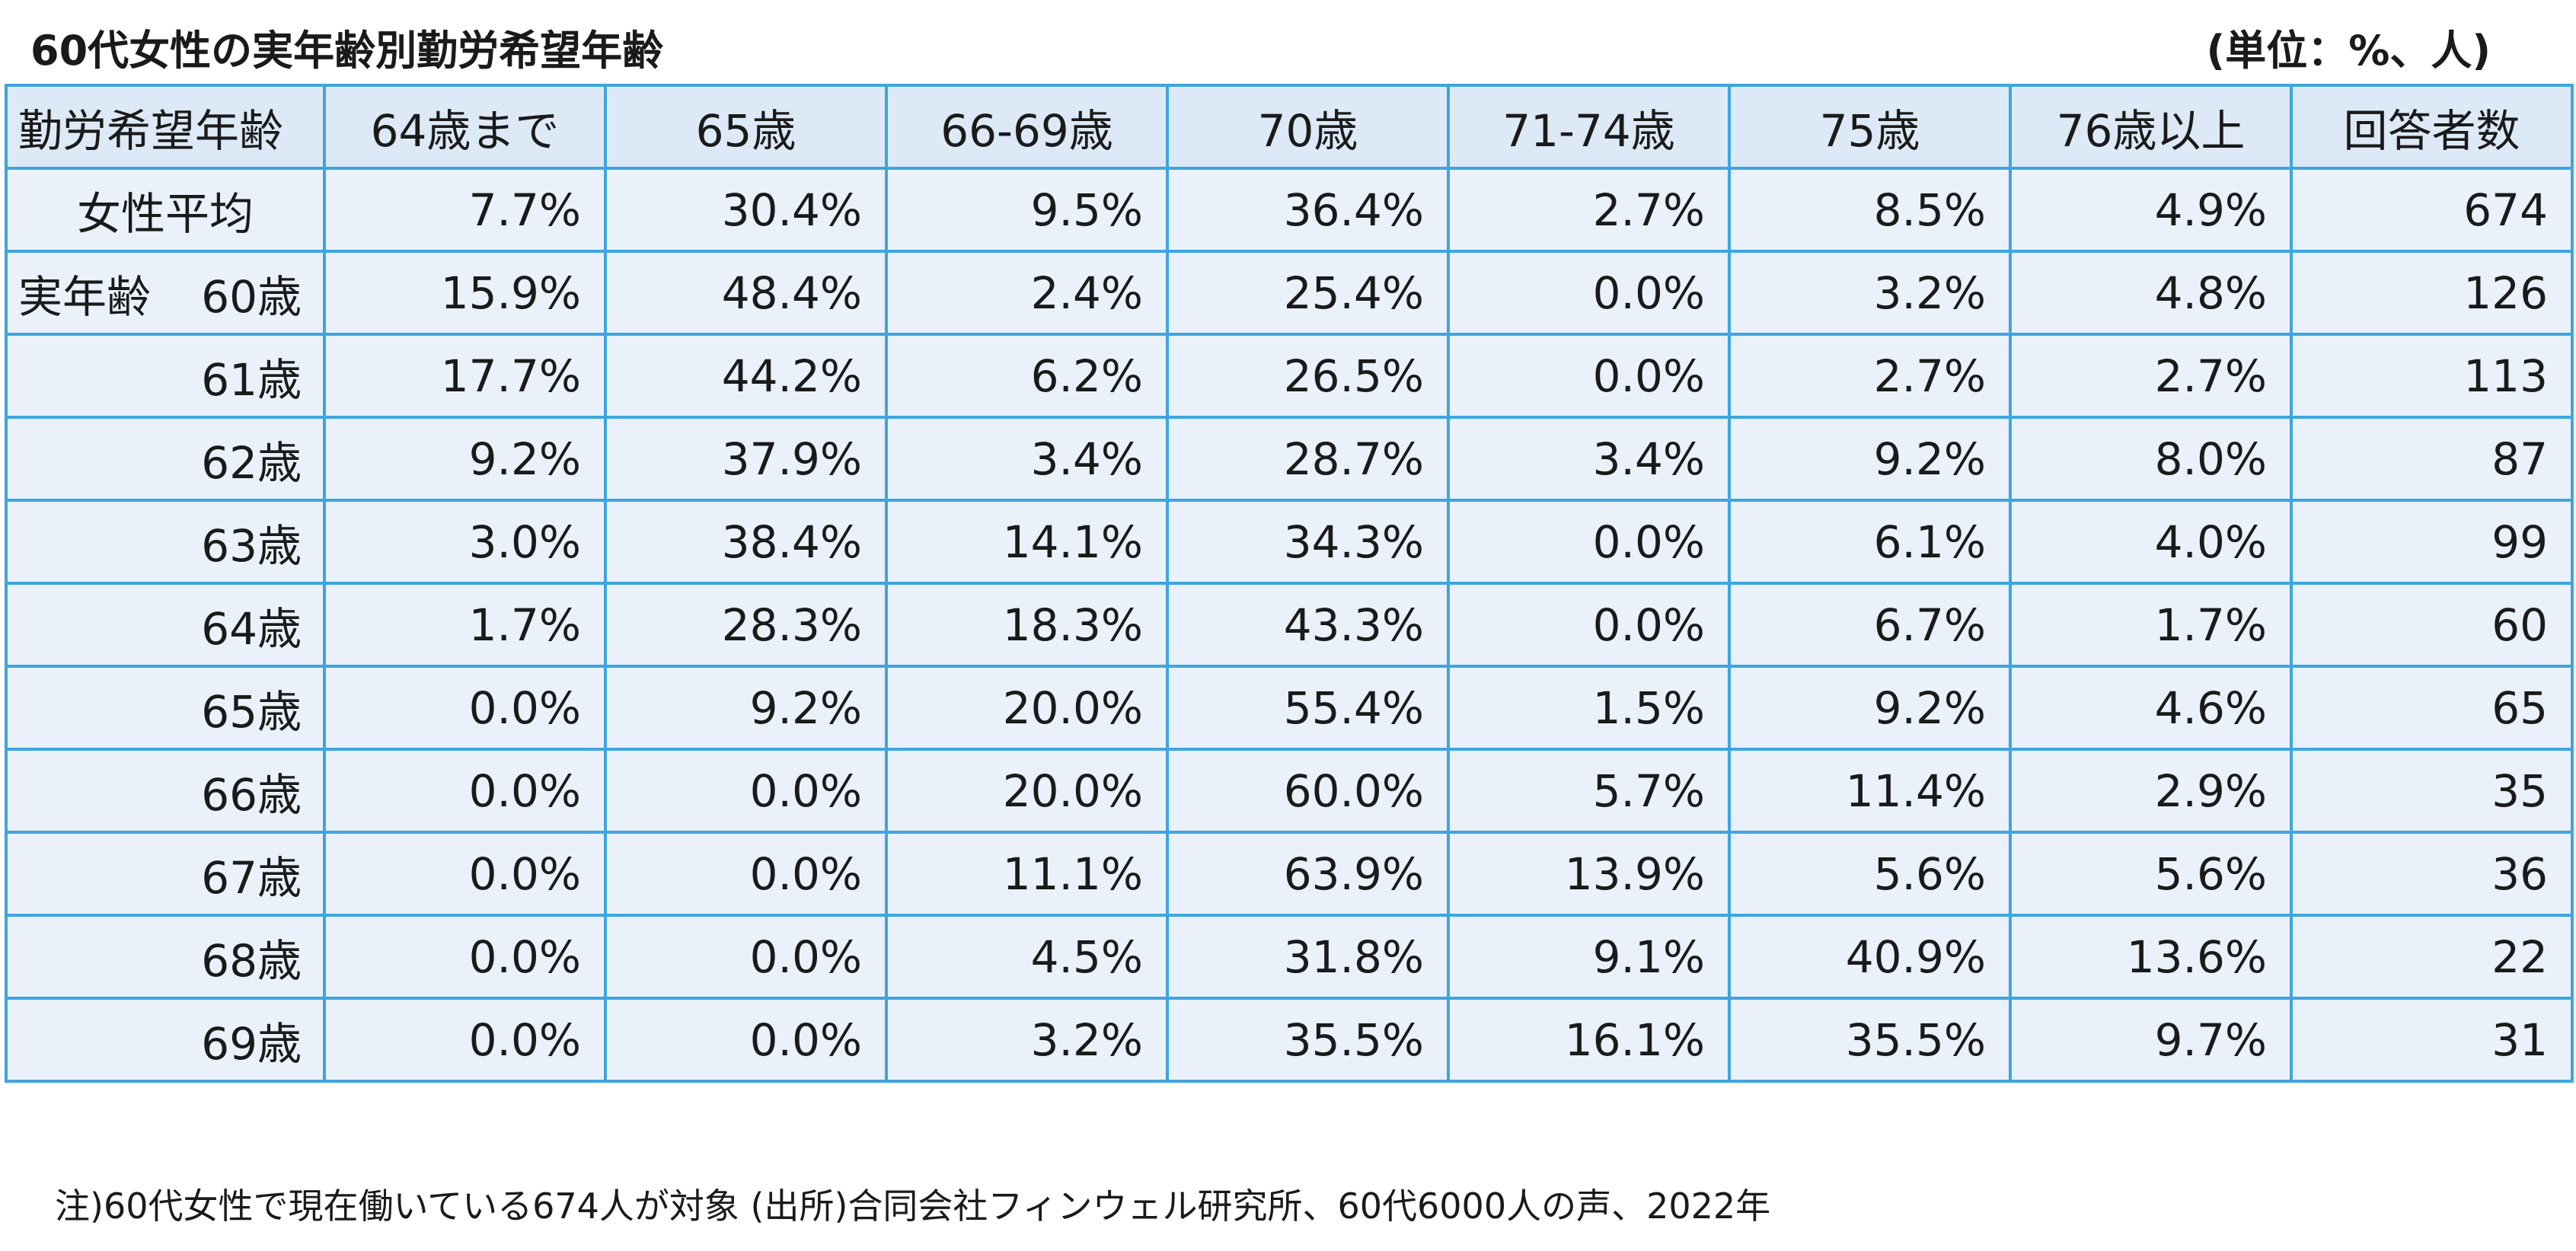 The height and width of the screenshot is (1251, 2576). Describe the element at coordinates (1289, 542) in the screenshot. I see `table-row: 63歳 3.0% 38.4% 14.1% 34.3% 0.0% 6.1% 4.0% 99` at that location.